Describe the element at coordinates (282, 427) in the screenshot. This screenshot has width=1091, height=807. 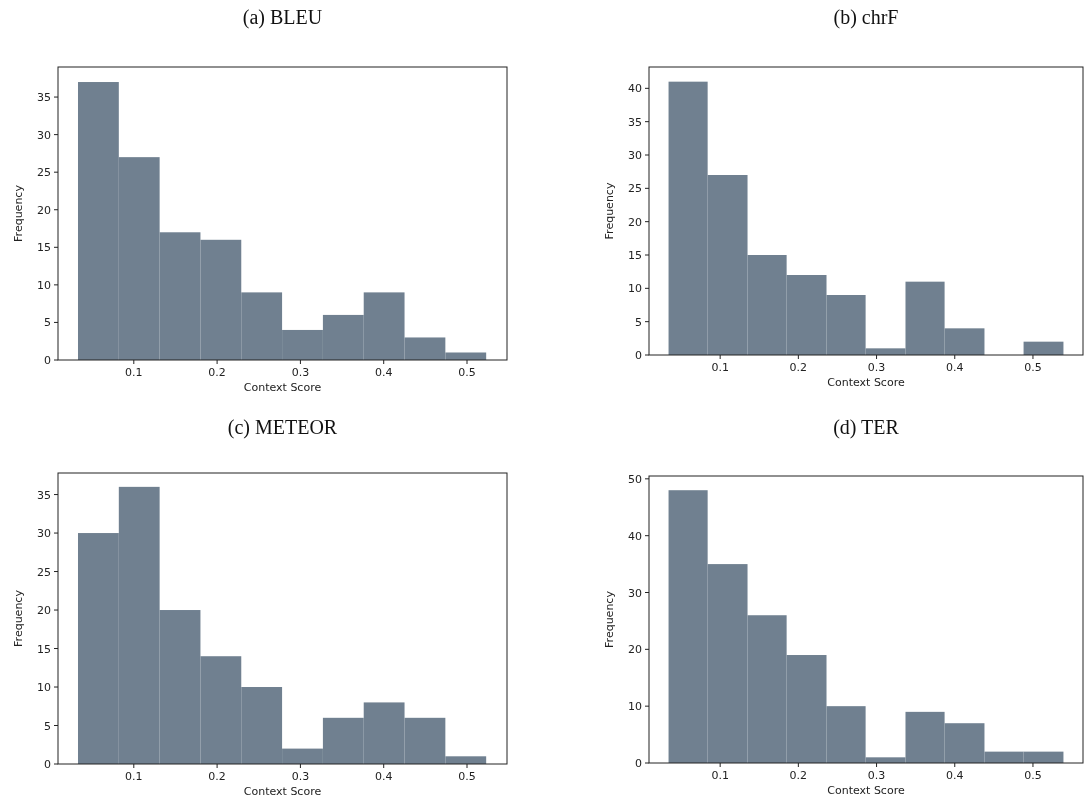
I see `chart-title: (c) METEOR` at that location.